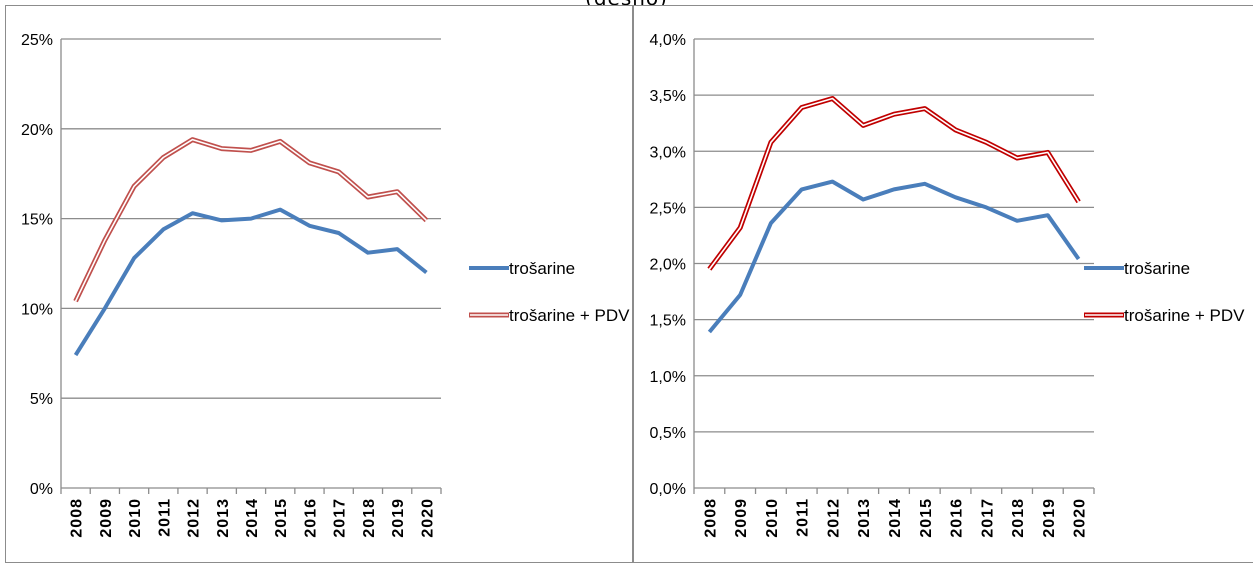  What do you see at coordinates (987, 518) in the screenshot?
I see `right-x-tick-label: 2017` at bounding box center [987, 518].